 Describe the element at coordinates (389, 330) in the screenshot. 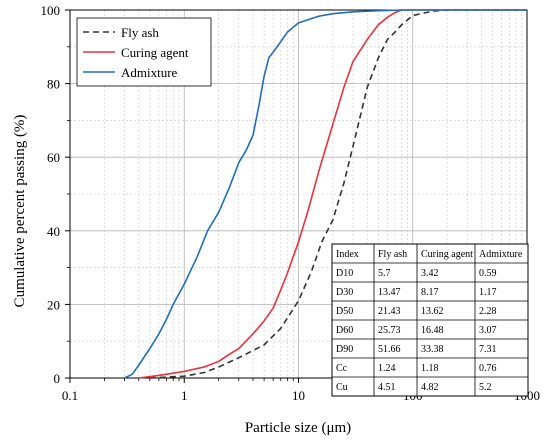

I see `table-cell: 25.73` at that location.